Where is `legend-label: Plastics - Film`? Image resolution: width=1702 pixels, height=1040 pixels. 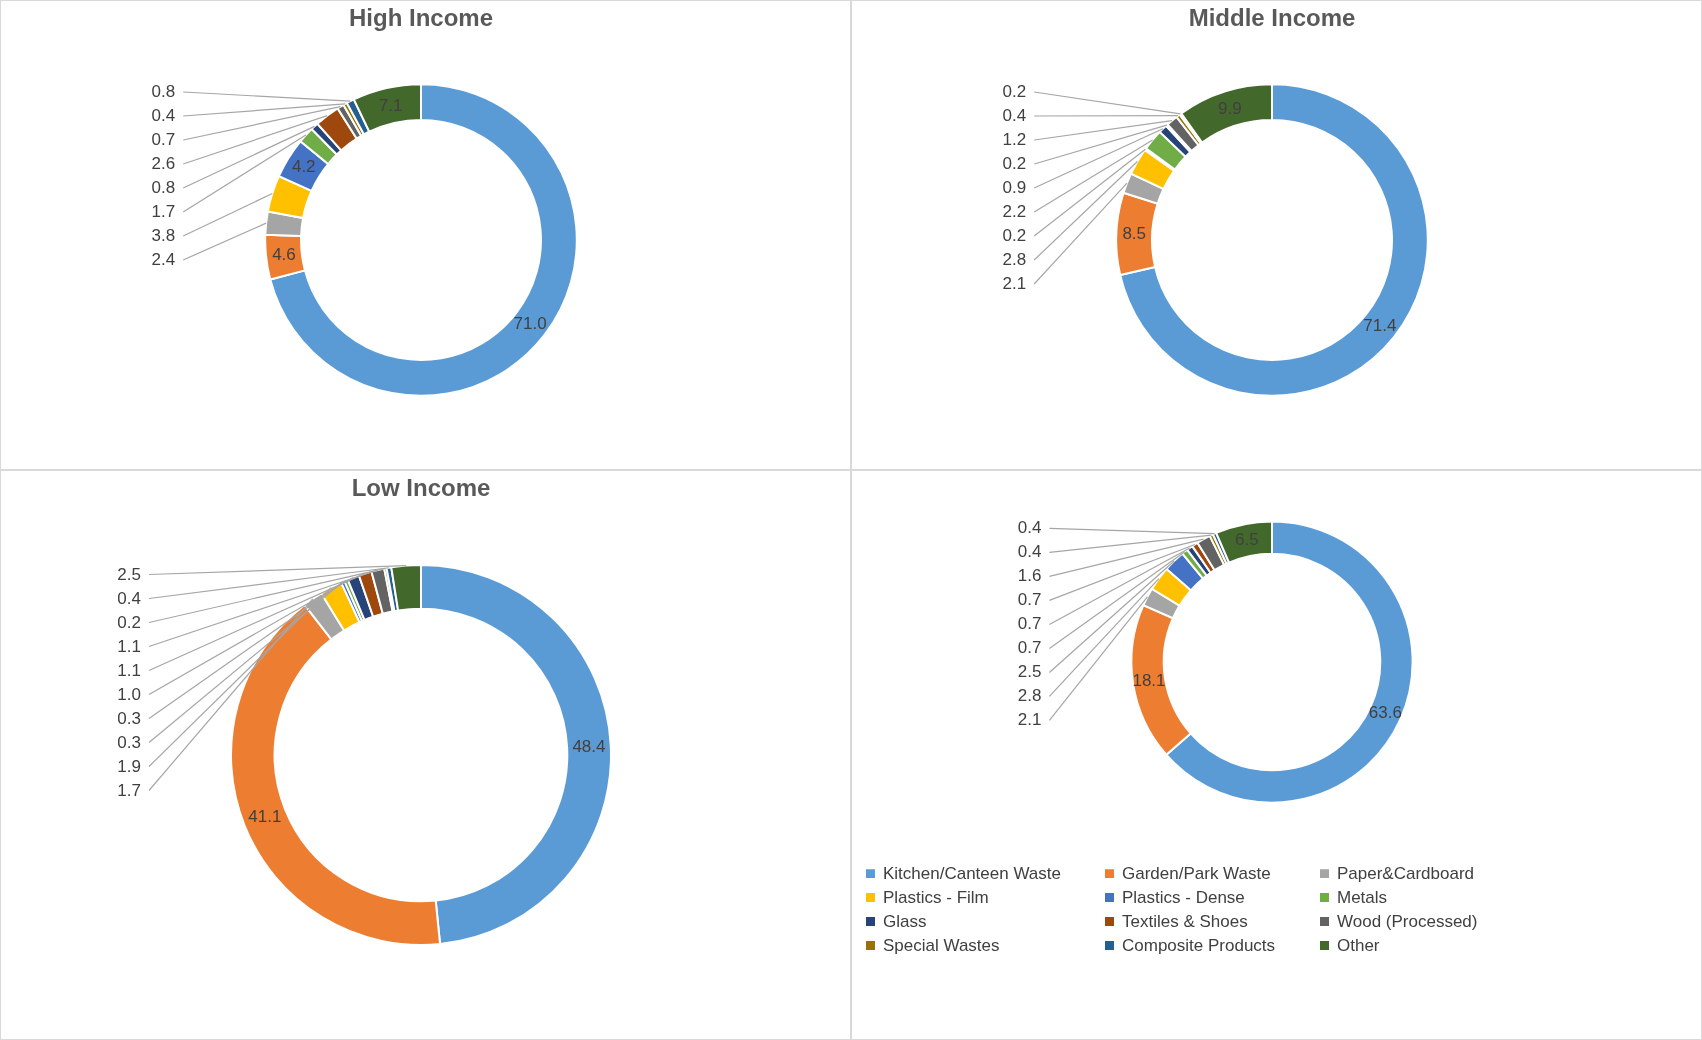 legend-label: Plastics - Film is located at coordinates (936, 897).